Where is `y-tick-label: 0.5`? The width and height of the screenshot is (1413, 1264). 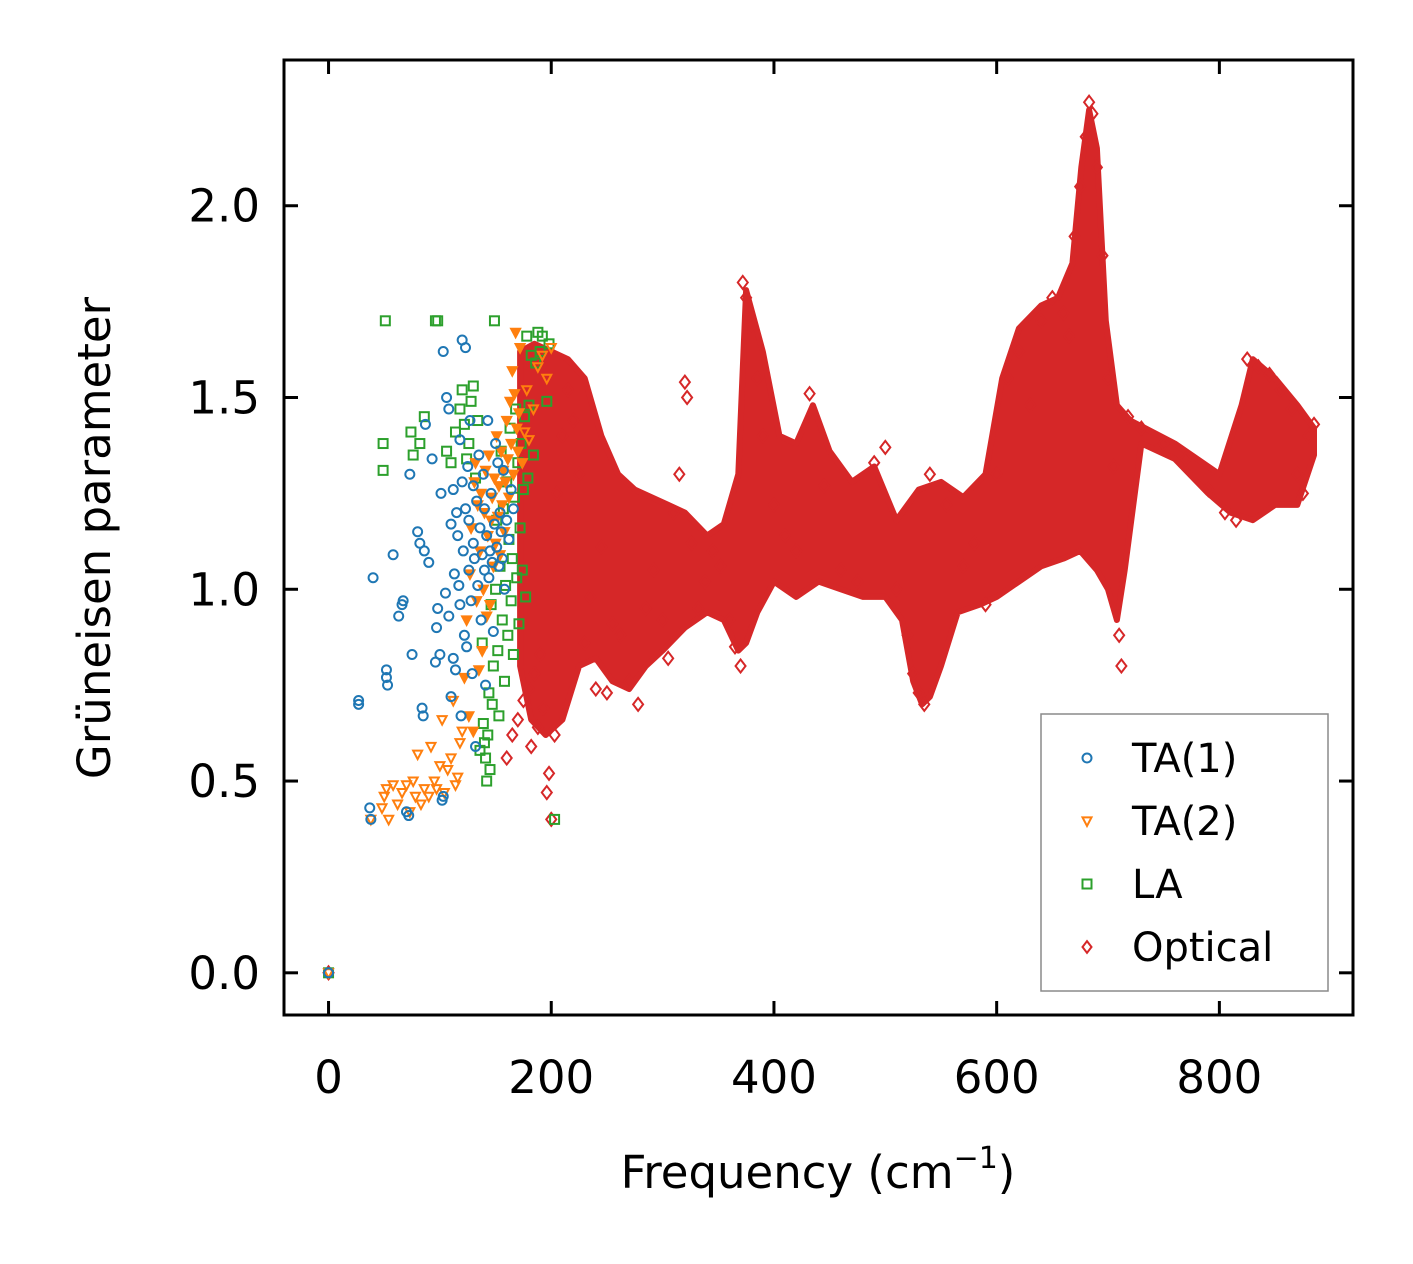 y-tick-label: 0.5 is located at coordinates (224, 781).